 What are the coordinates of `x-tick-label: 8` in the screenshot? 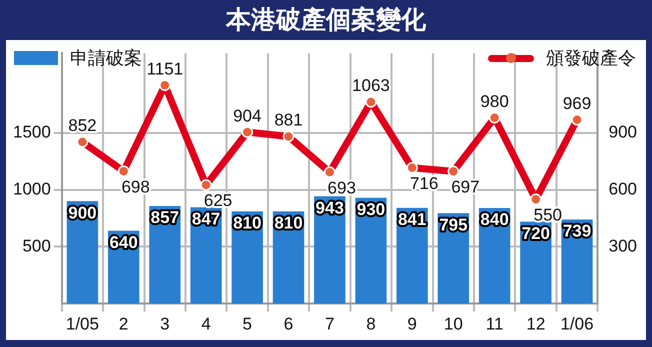 It's located at (371, 324).